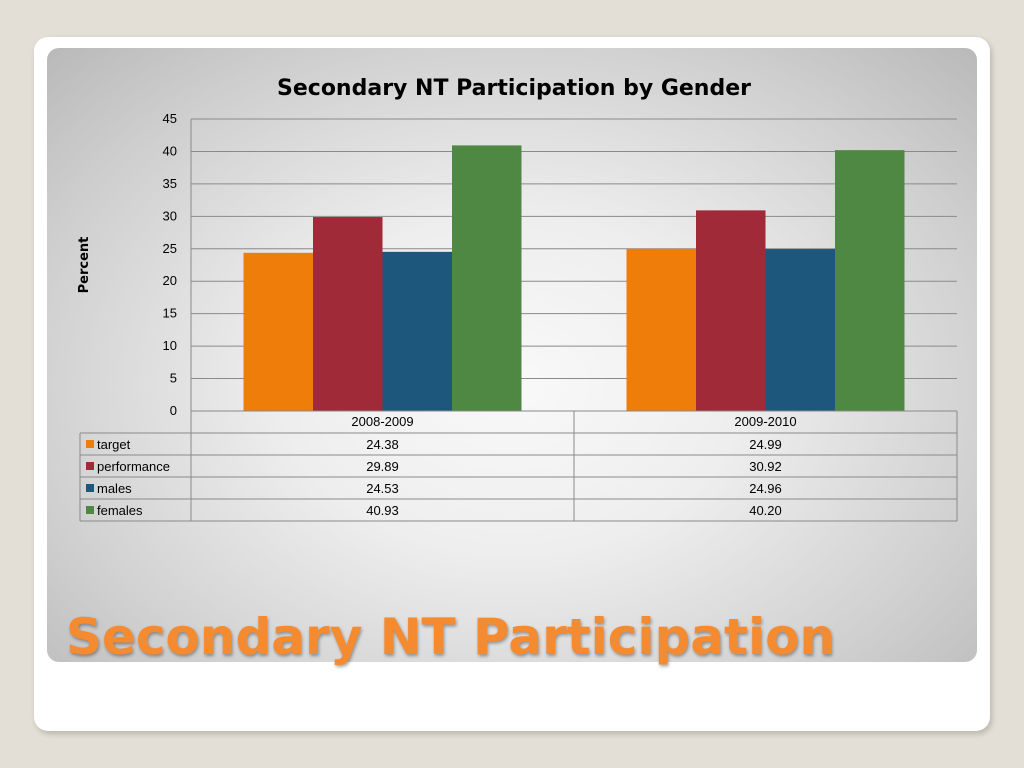 This screenshot has width=1024, height=768. I want to click on data-label-target: 24.38, so click(382, 444).